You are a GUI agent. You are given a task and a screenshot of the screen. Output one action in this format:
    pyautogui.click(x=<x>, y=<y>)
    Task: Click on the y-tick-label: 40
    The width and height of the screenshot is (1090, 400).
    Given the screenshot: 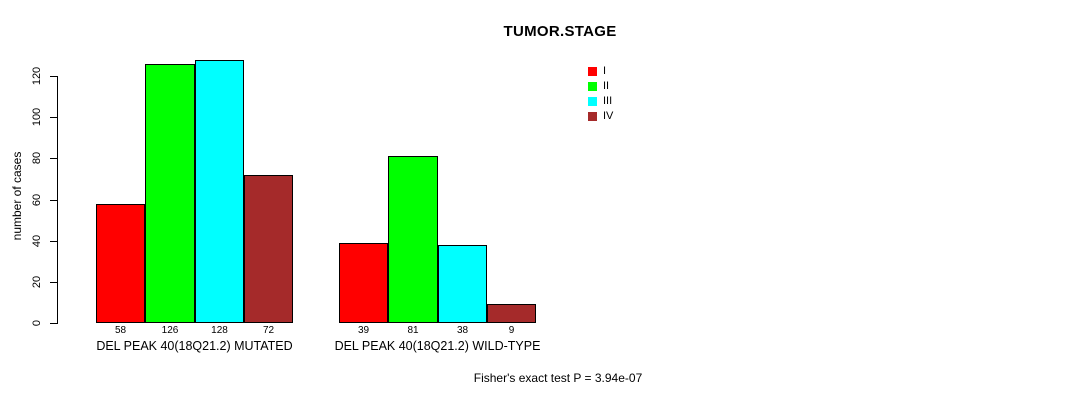 What is the action you would take?
    pyautogui.click(x=37, y=241)
    